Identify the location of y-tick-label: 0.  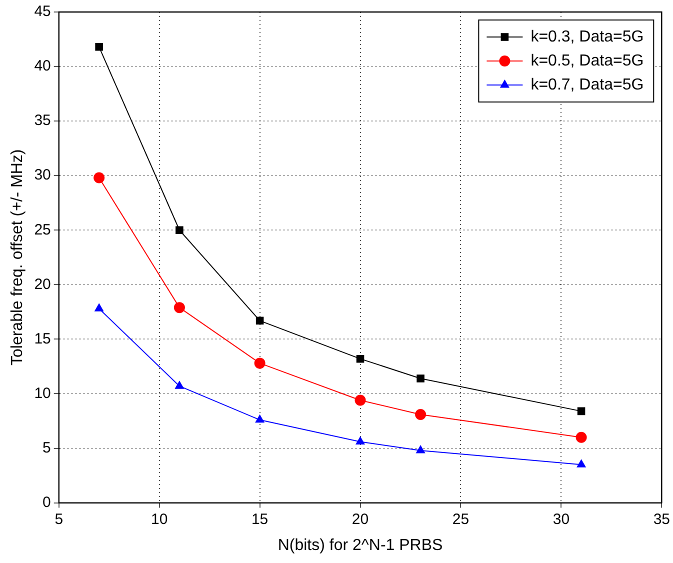
(46, 502).